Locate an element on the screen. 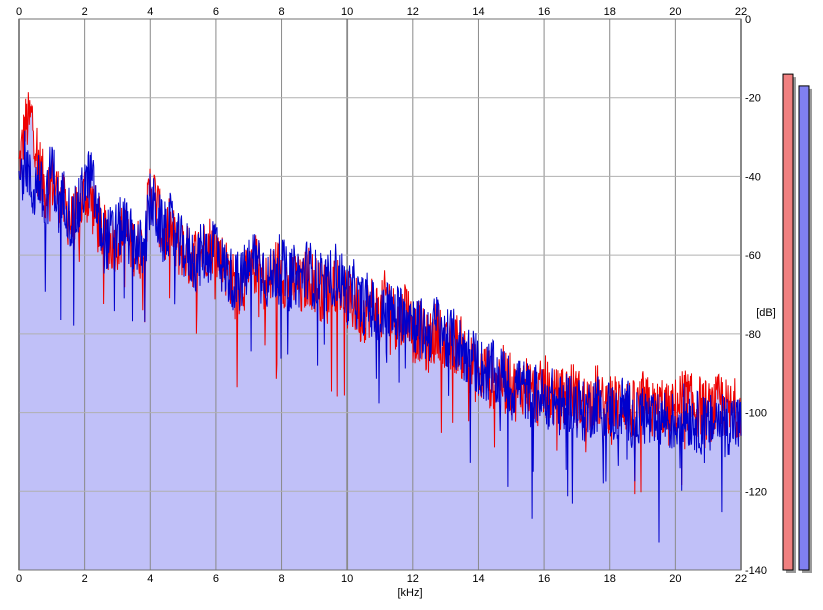  x-axis-label: [kHz] is located at coordinates (409, 593).